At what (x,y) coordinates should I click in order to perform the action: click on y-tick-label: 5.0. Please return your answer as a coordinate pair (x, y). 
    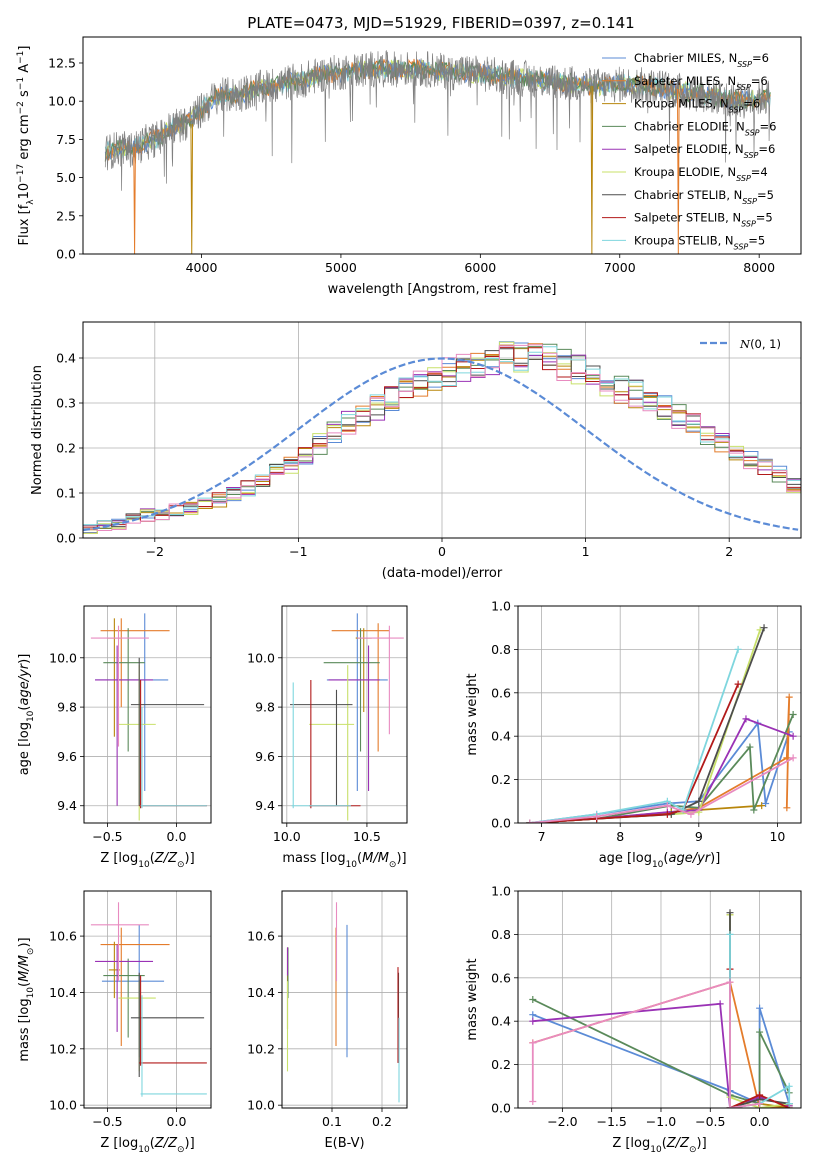
    Looking at the image, I should click on (66, 177).